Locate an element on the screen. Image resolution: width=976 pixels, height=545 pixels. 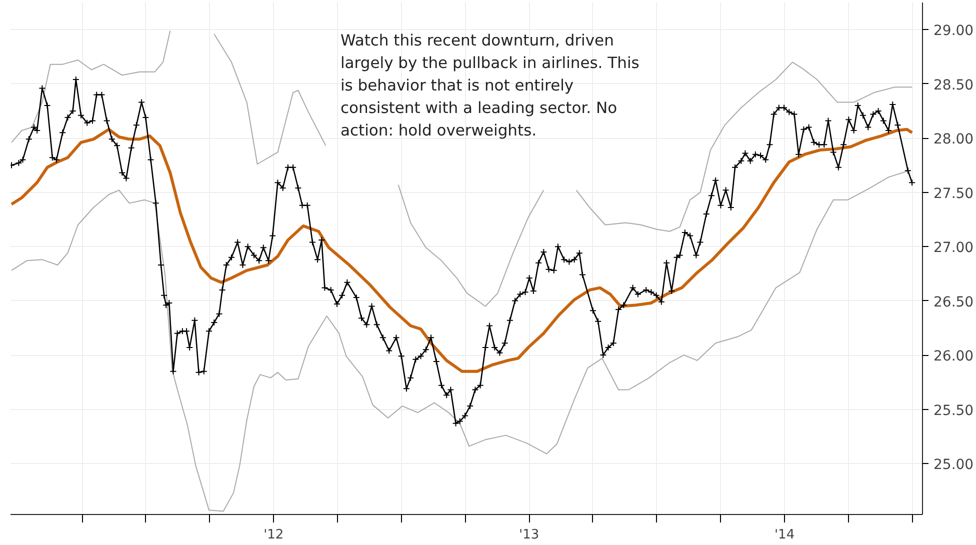
y-tick-label: 29.00 is located at coordinates (954, 31).